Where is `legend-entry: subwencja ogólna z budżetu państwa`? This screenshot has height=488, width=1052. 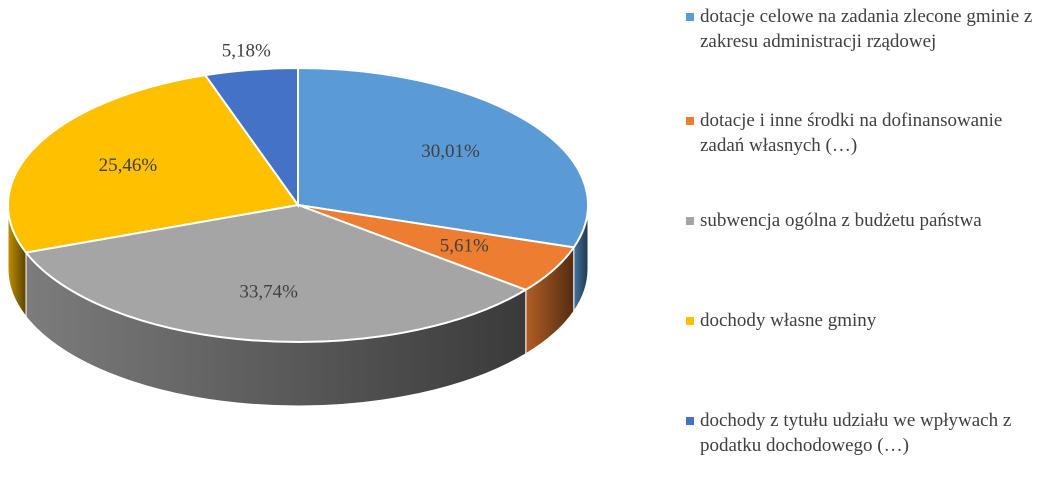
legend-entry: subwencja ogólna z budżetu państwa is located at coordinates (867, 220).